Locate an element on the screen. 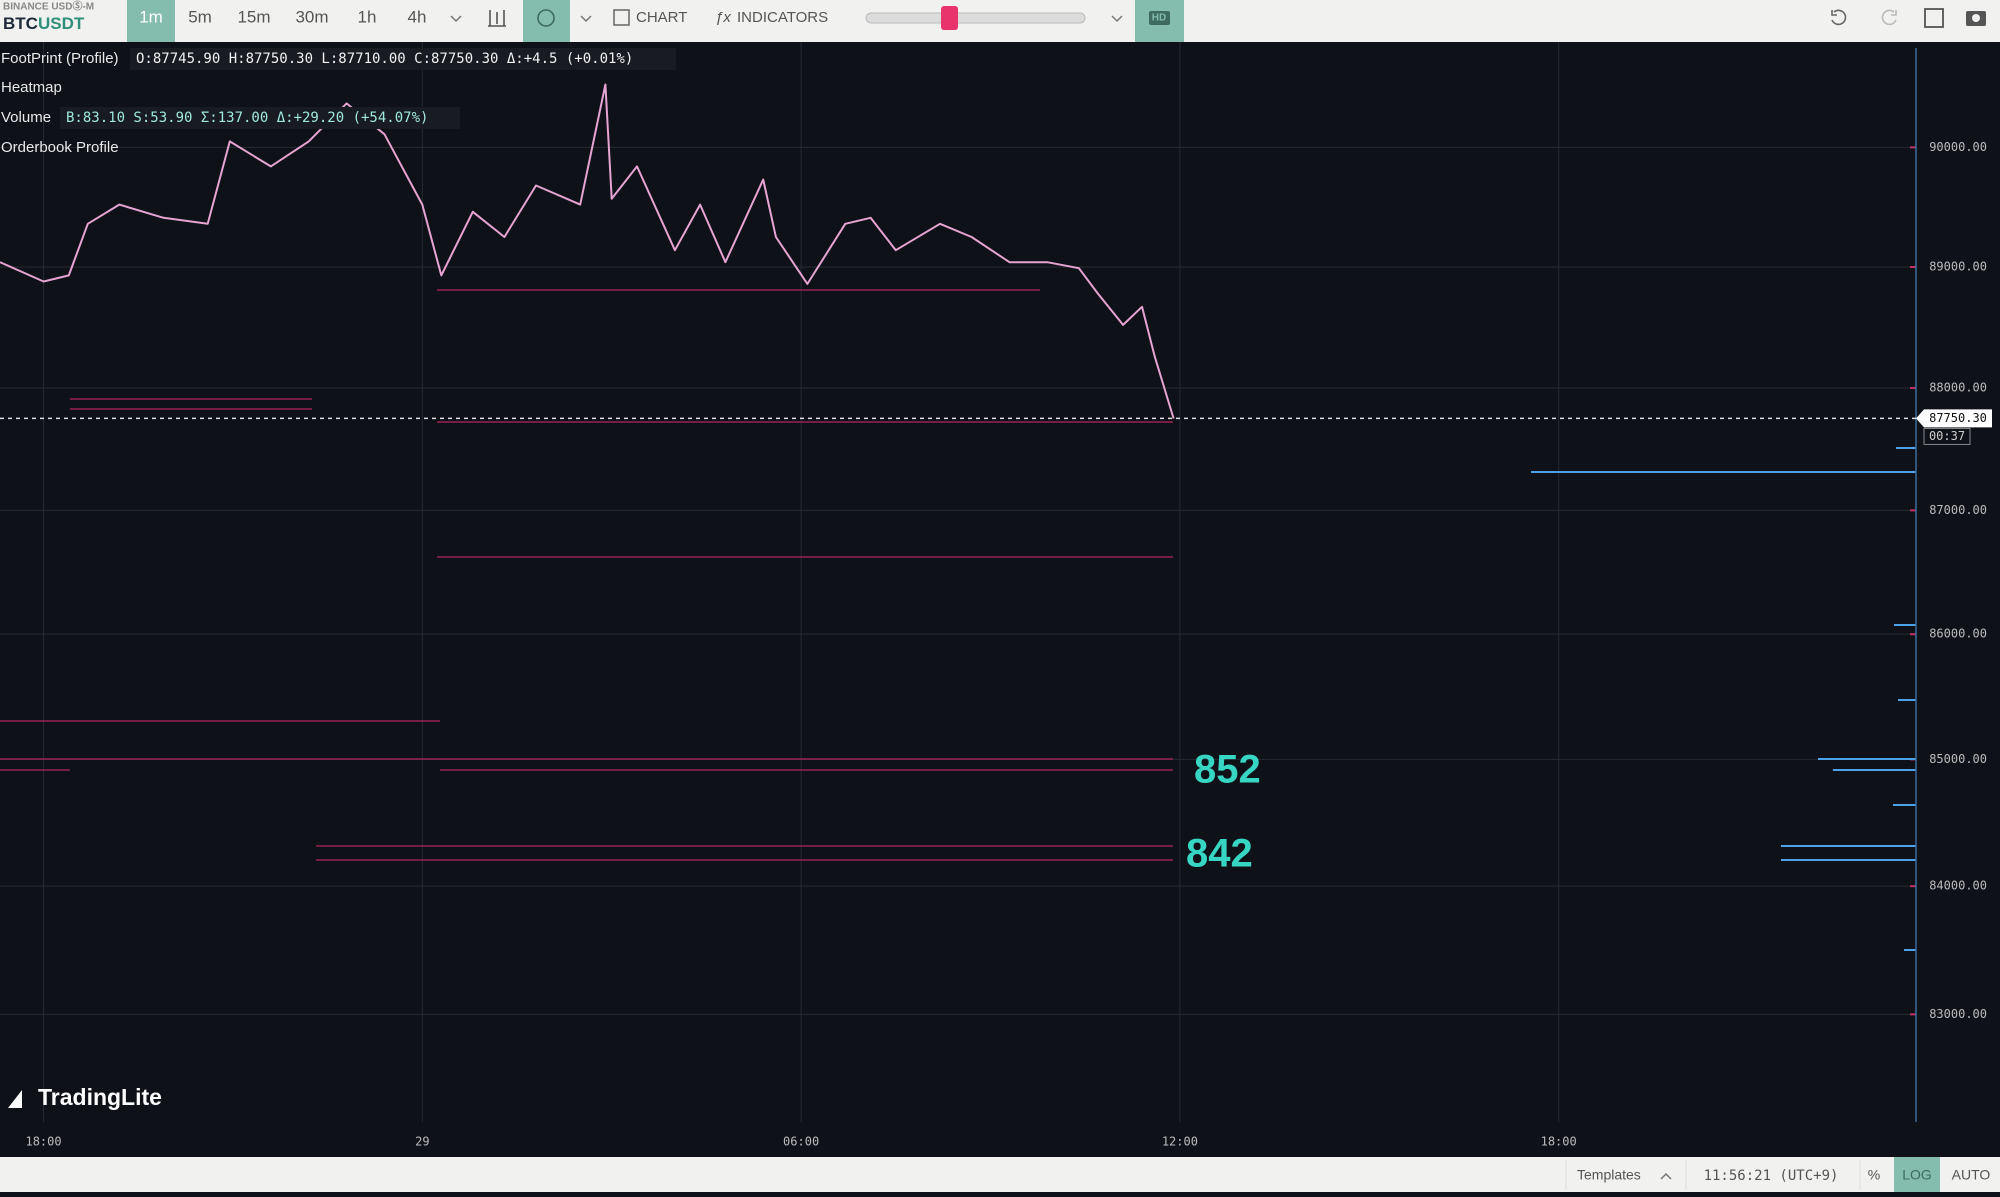 This screenshot has height=1197, width=2000. timeframe-button: 1m is located at coordinates (151, 16).